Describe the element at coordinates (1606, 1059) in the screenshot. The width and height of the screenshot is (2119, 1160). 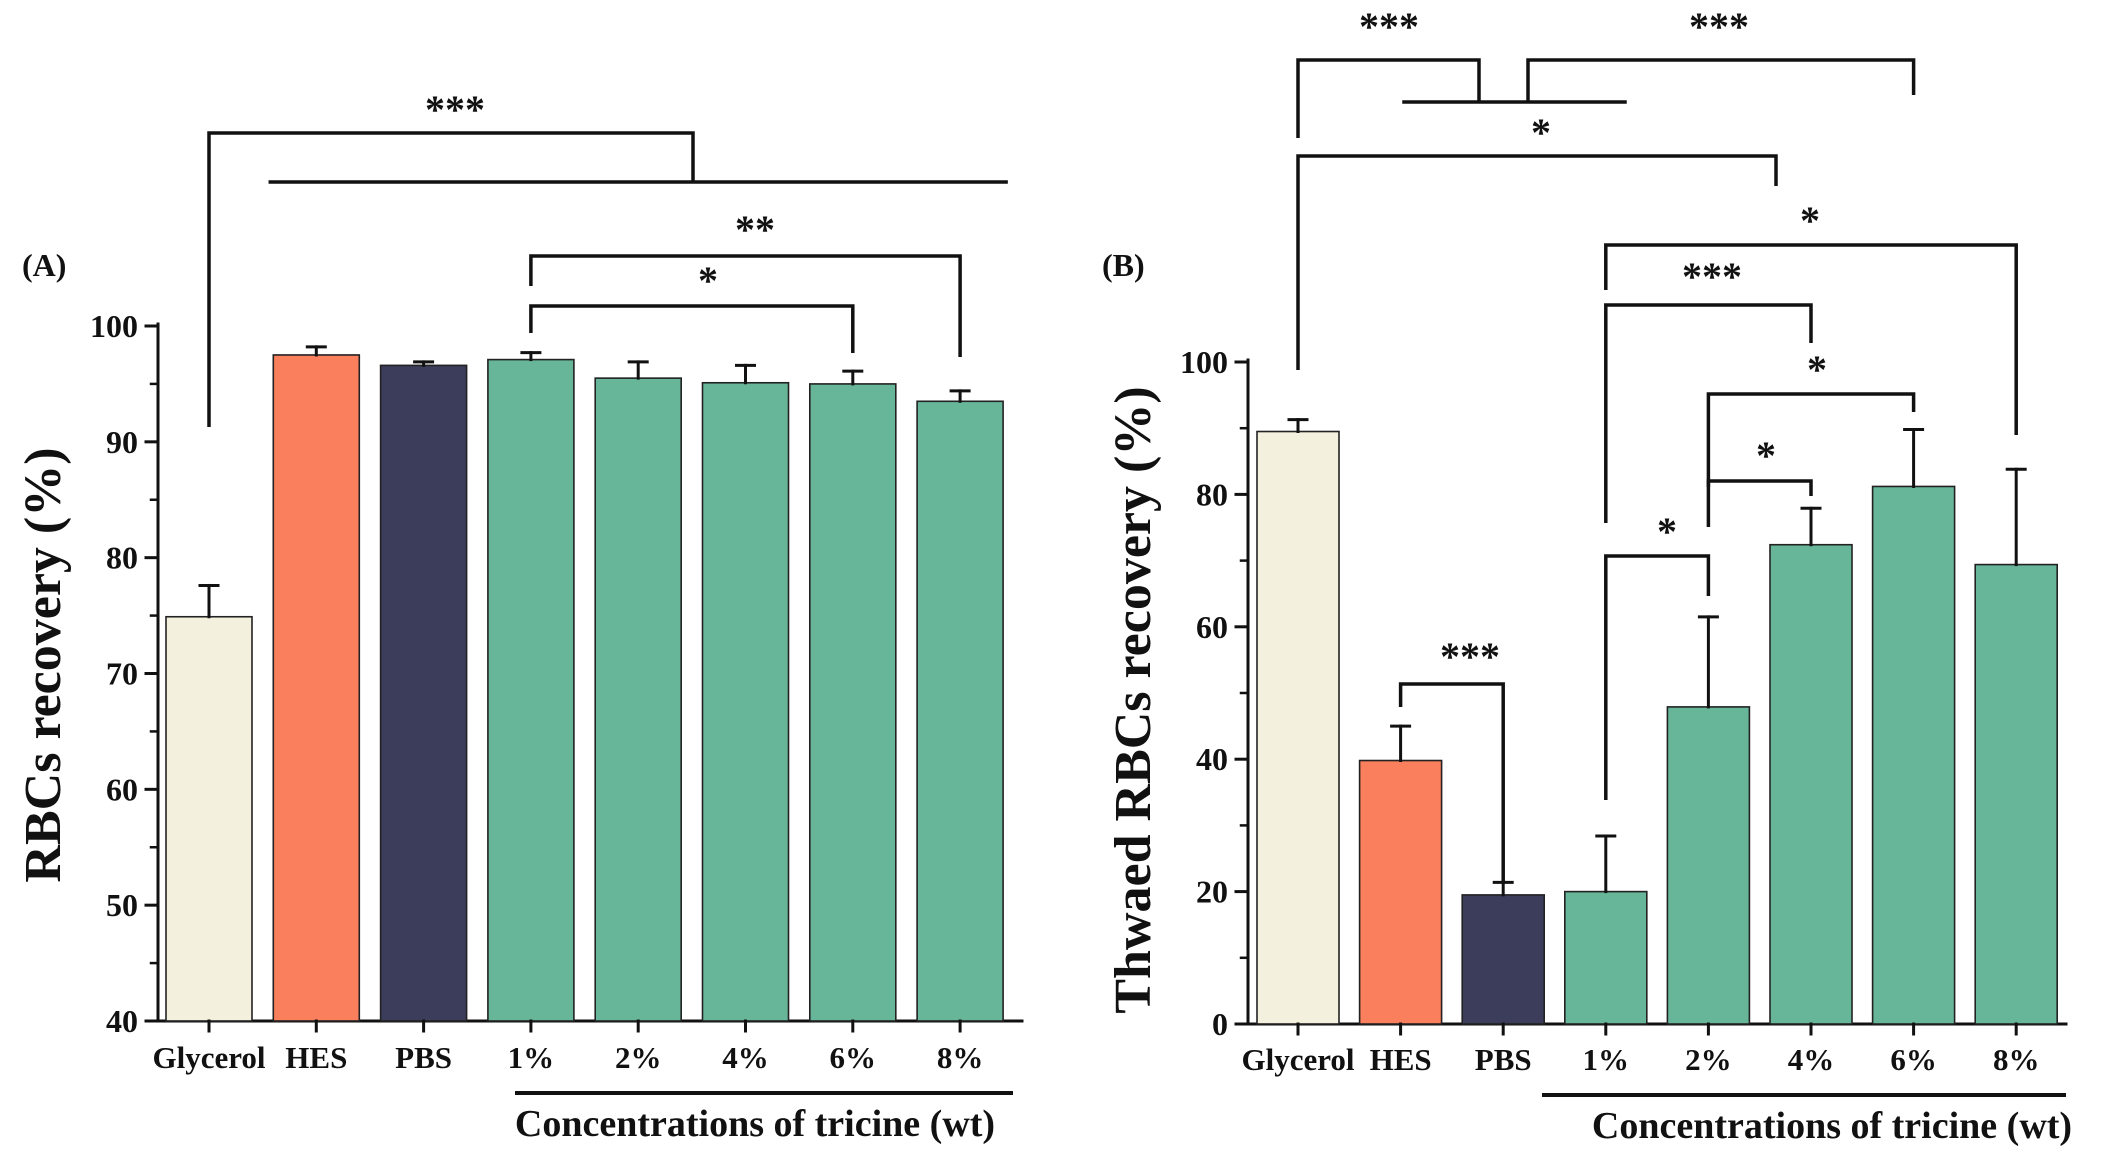
I see `panel-b-category-label: 1%` at that location.